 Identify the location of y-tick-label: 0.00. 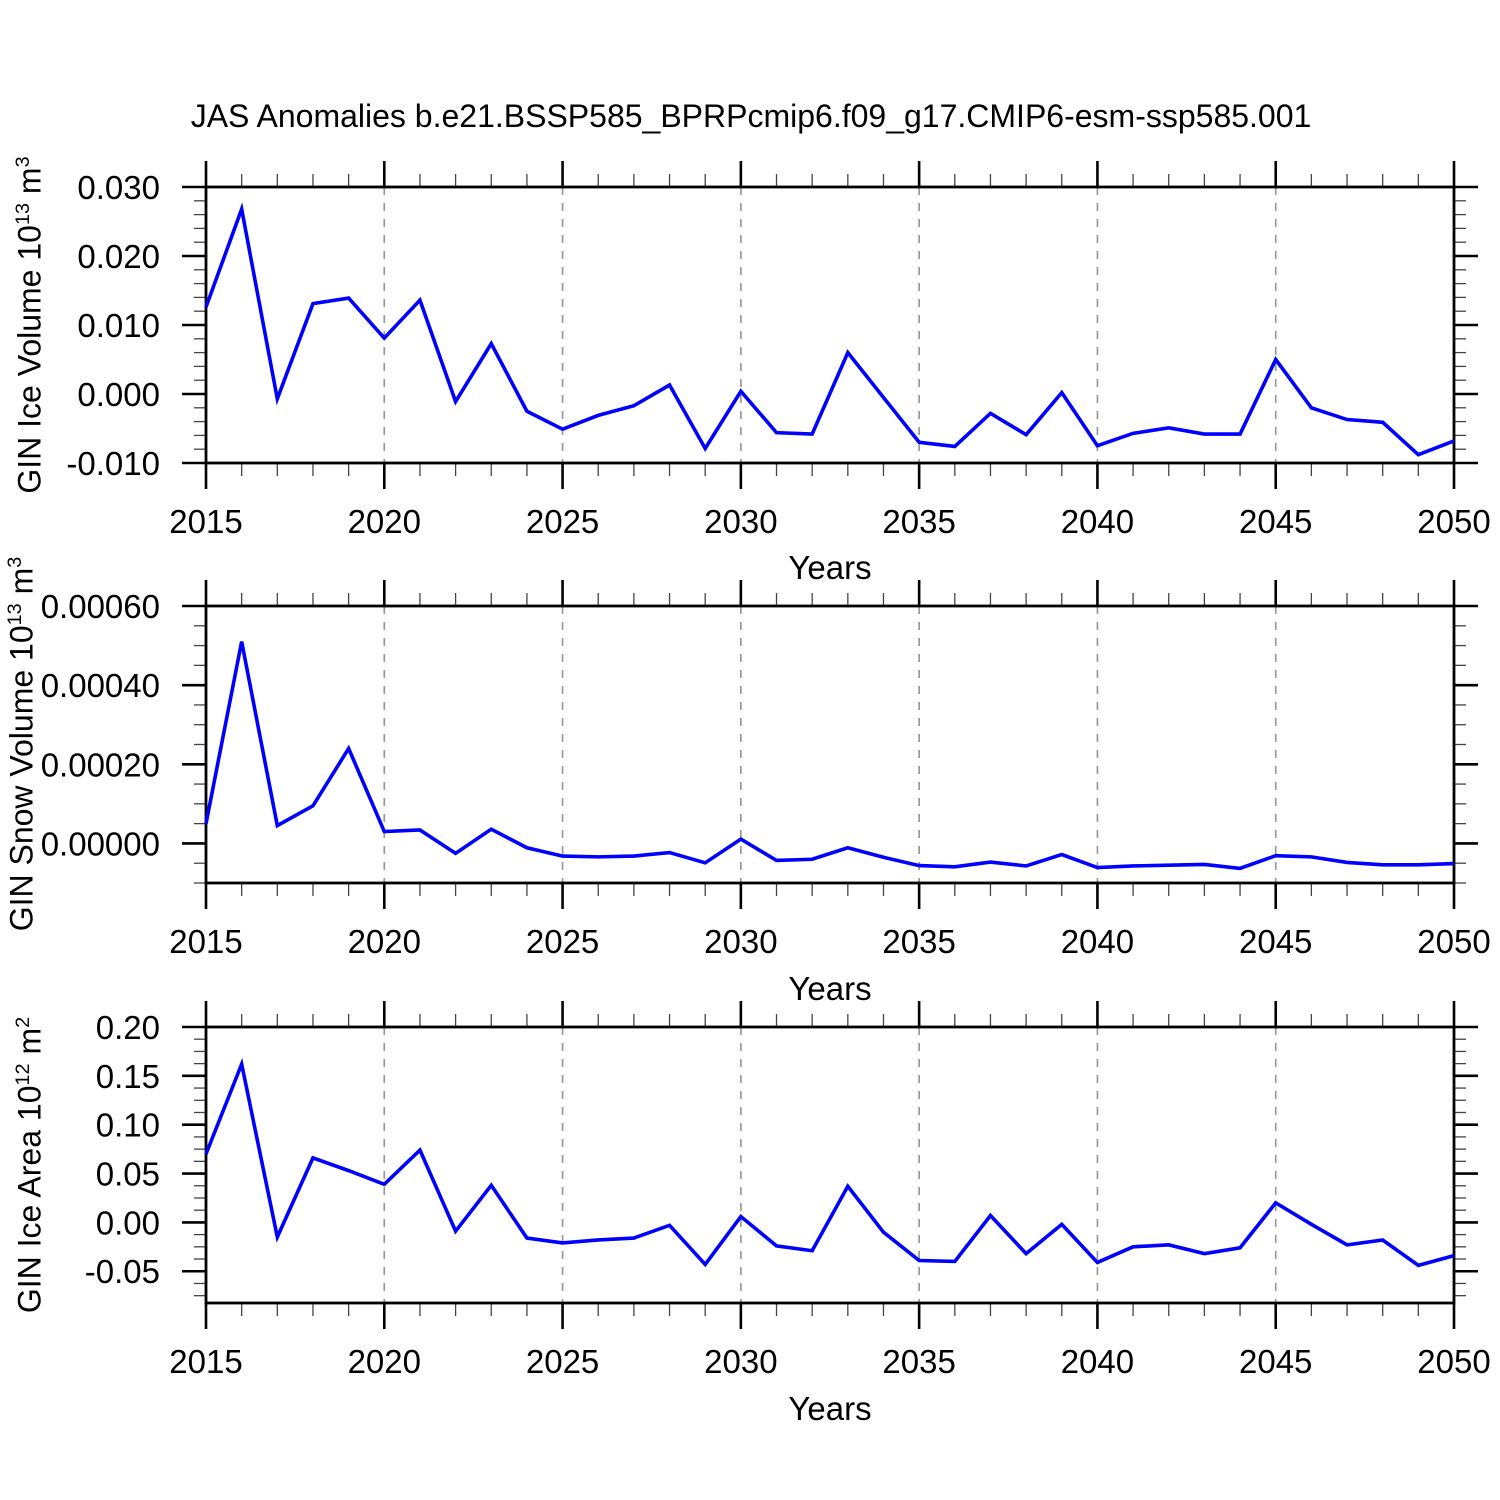
(128, 1222).